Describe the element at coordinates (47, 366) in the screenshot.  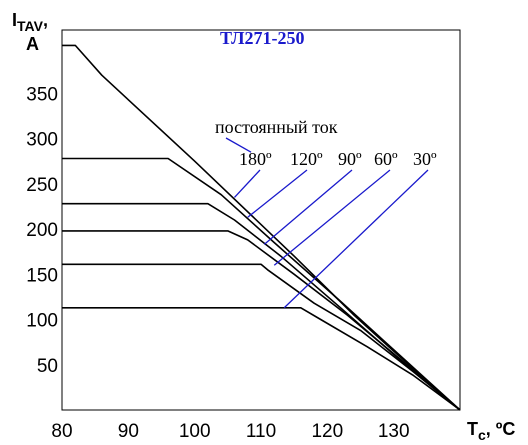
I see `y-tick-label: 50` at that location.